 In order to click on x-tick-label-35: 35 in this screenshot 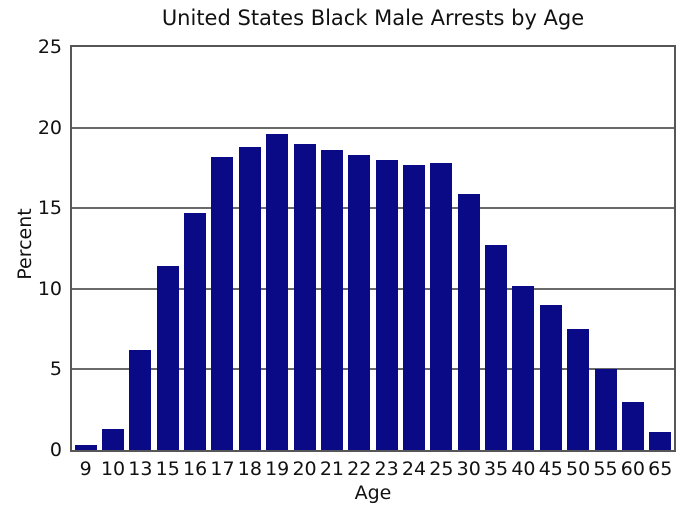, I will do `click(496, 469)`.